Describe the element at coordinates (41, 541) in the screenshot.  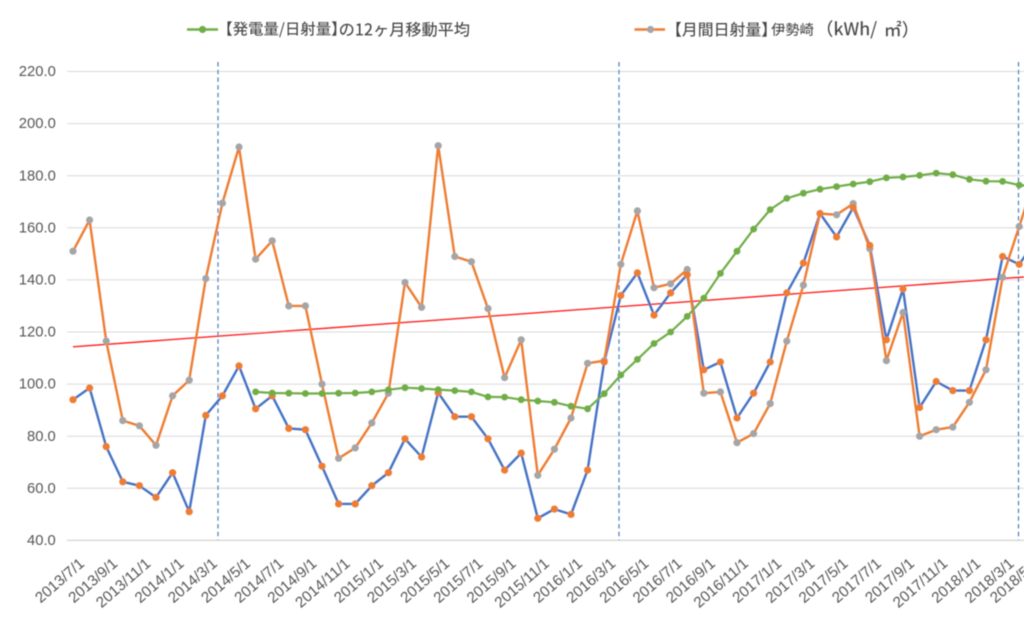
I see `svg-text: 40.0` at that location.